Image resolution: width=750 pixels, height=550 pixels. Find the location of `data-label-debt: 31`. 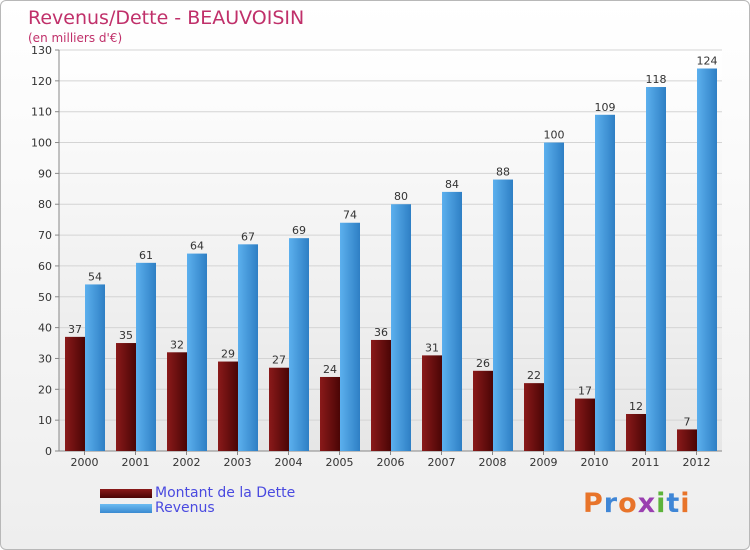

data-label-debt: 31 is located at coordinates (432, 347).